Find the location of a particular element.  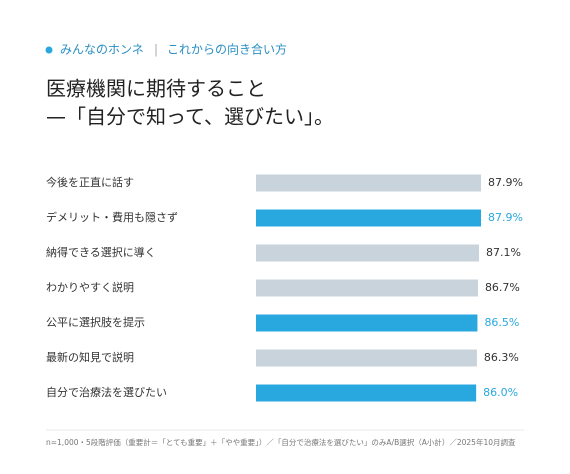

header-tag: みんなのホンネ is located at coordinates (102, 50).